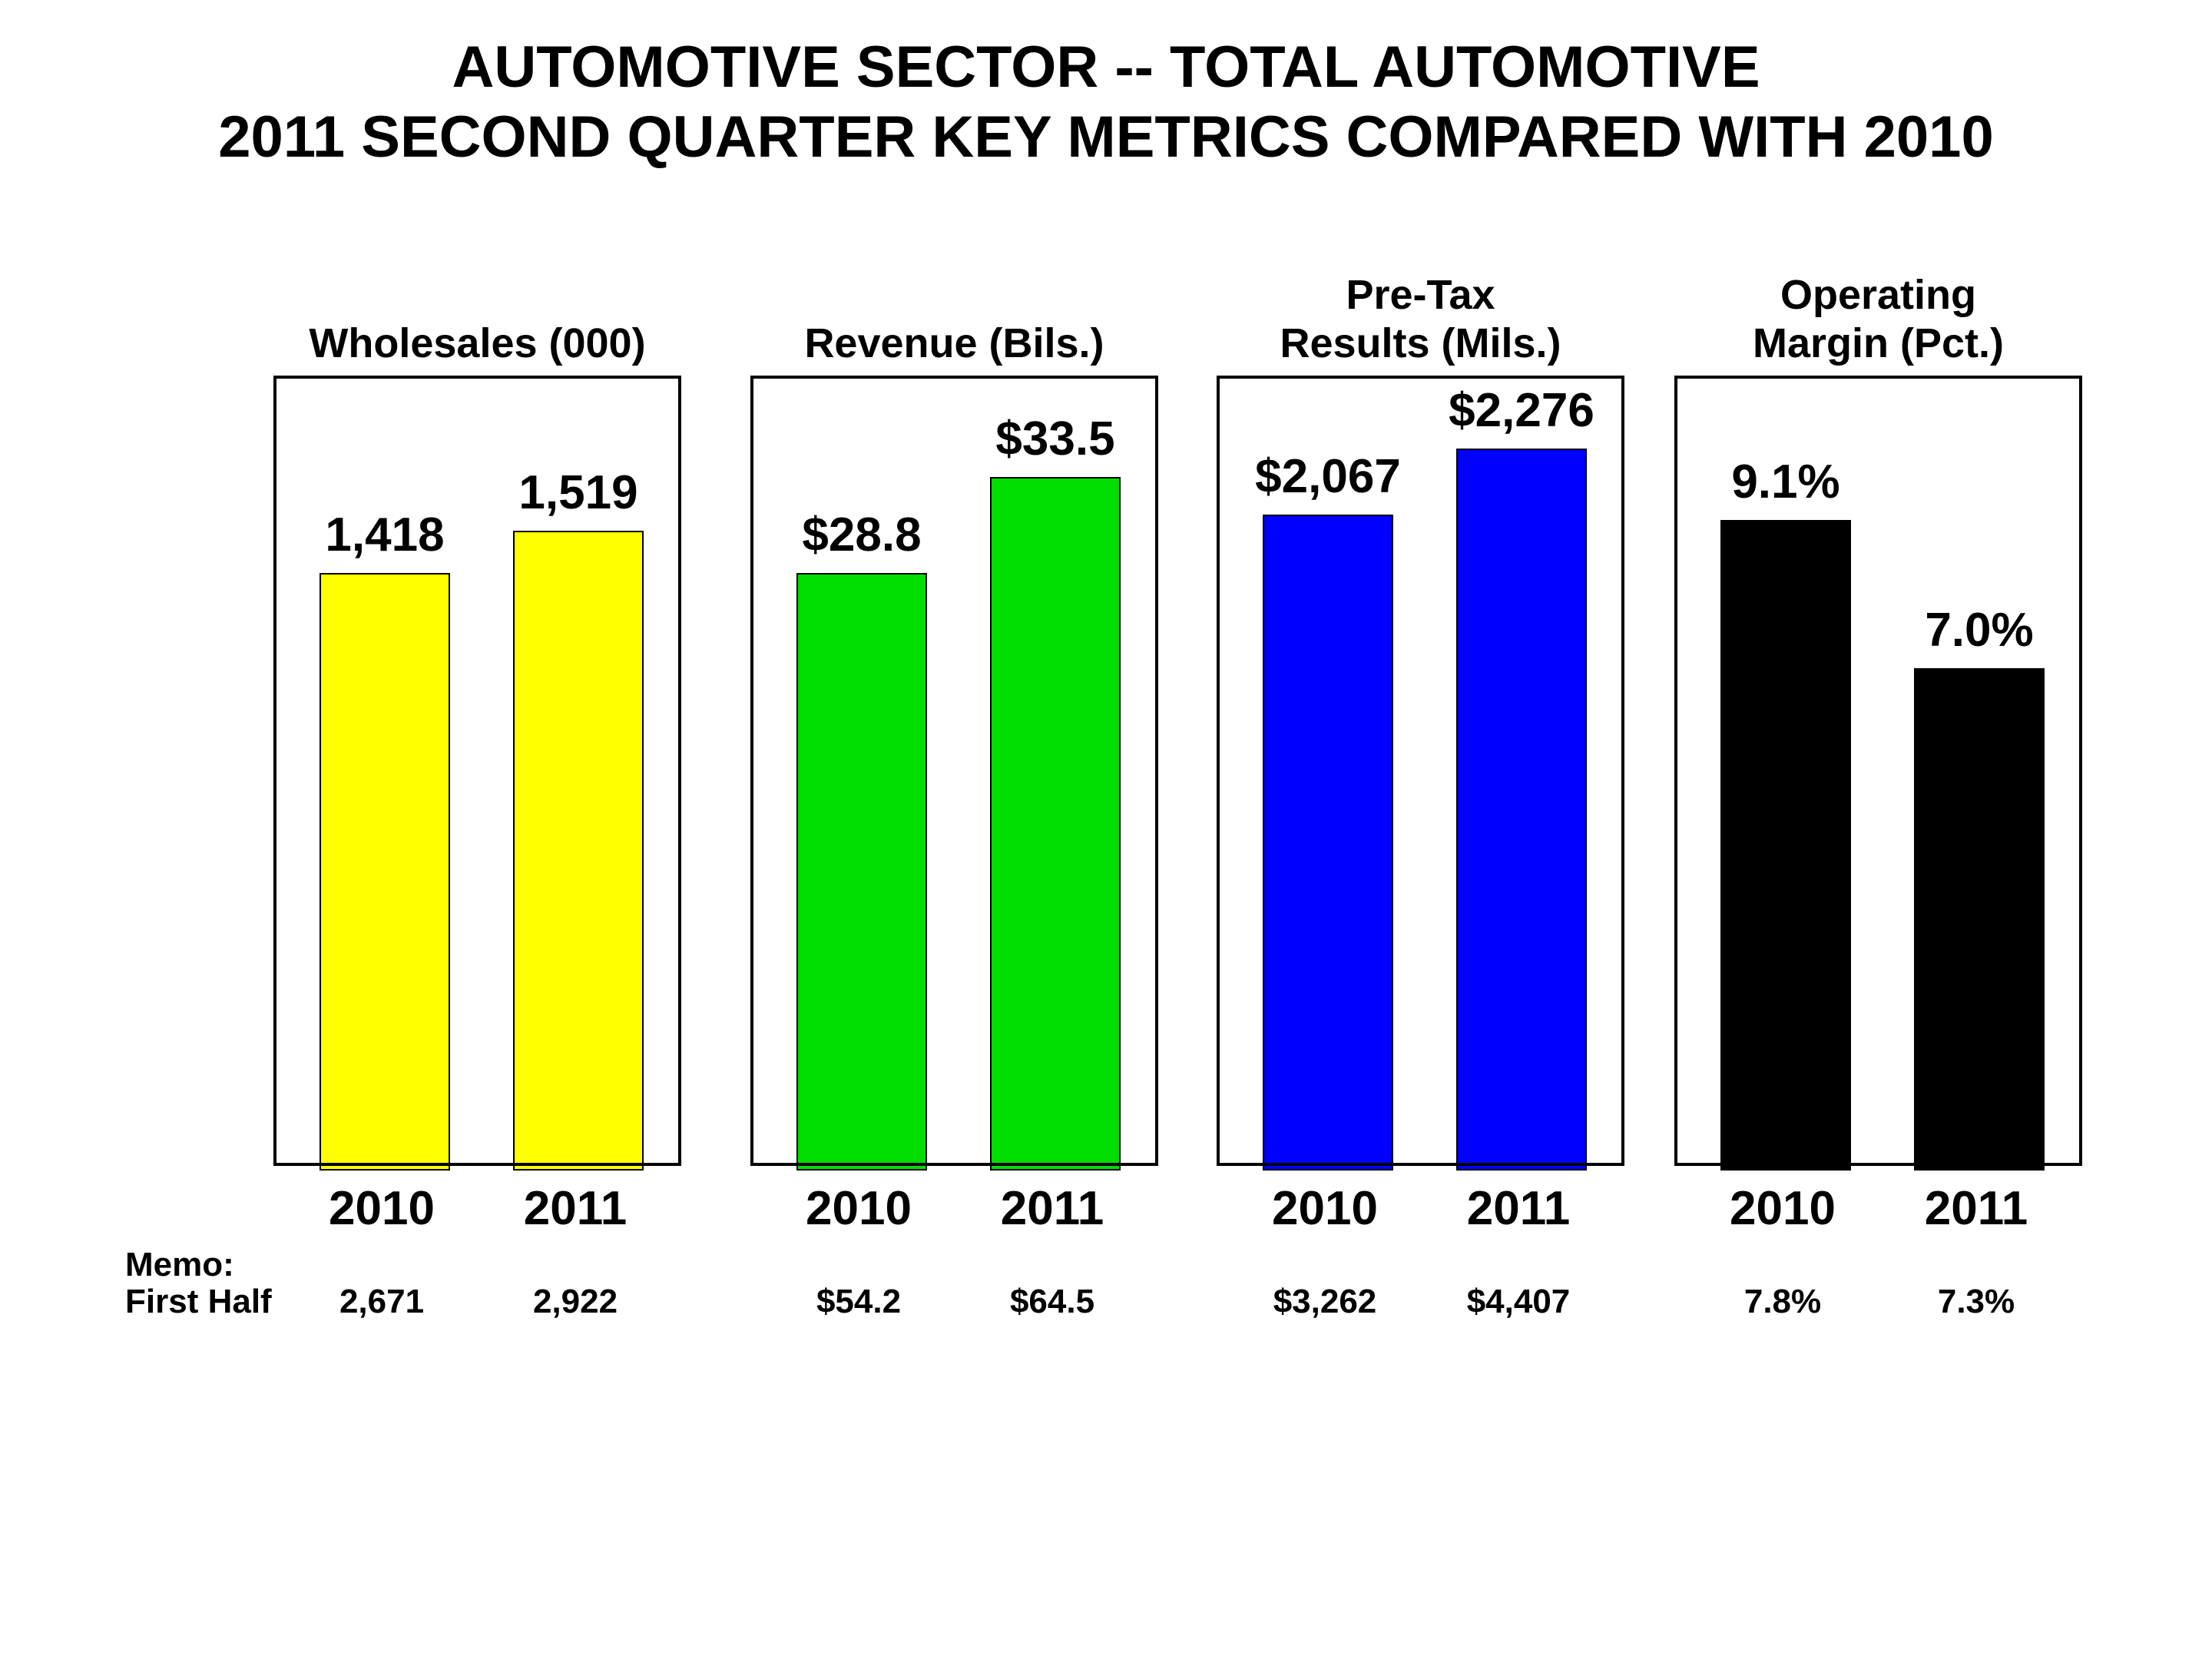 The height and width of the screenshot is (1659, 2212). I want to click on plot-area-revenue: $28.8 $33.5, so click(954, 775).